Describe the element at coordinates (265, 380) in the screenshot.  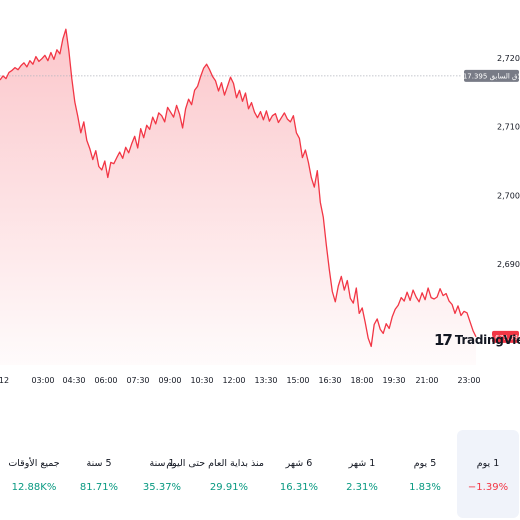
I see `x-tick-label: 13:30` at that location.